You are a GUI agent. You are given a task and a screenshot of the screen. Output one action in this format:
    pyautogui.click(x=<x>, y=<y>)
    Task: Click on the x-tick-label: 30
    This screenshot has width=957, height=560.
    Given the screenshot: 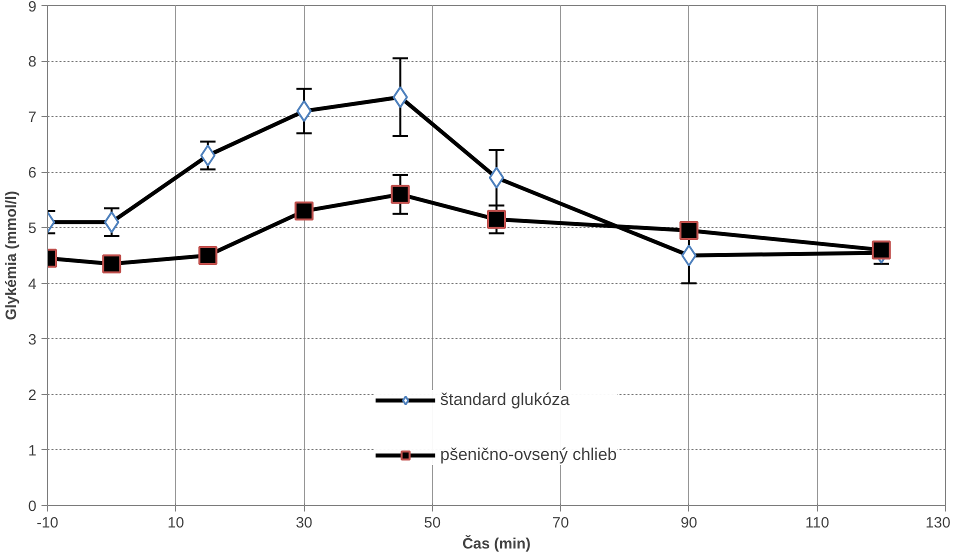 What is the action you would take?
    pyautogui.click(x=304, y=523)
    